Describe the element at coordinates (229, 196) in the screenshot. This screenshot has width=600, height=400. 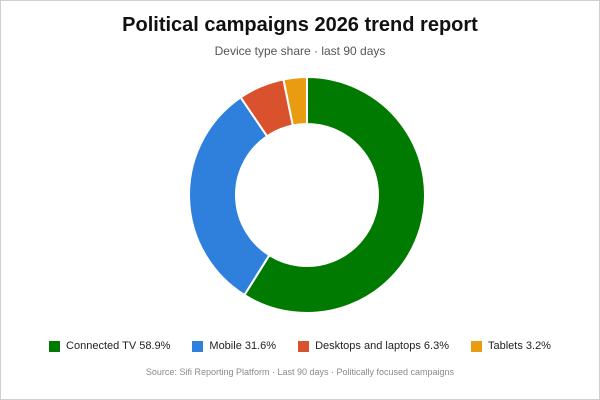
I see `donut-slice-mobile` at that location.